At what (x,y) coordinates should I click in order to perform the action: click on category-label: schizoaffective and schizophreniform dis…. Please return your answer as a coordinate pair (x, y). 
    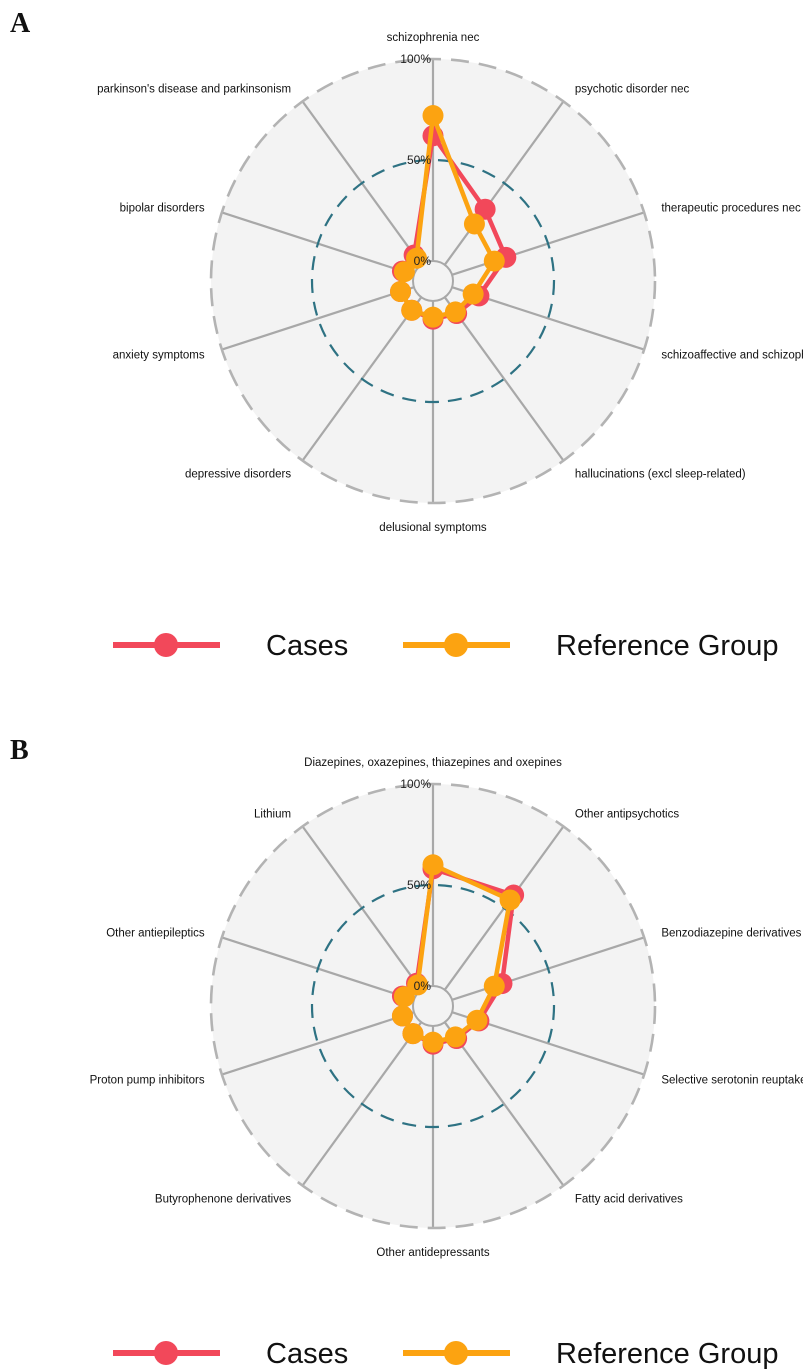
    Looking at the image, I should click on (732, 356).